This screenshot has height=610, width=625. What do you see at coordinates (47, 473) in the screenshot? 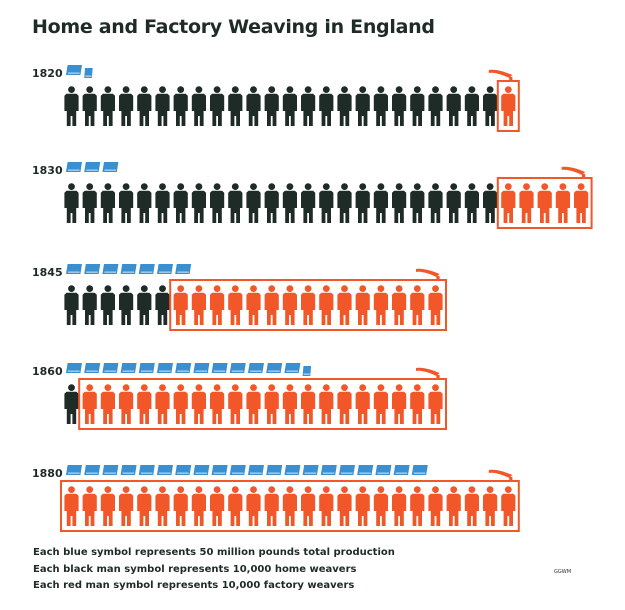
I see `year-label: 1880` at bounding box center [47, 473].